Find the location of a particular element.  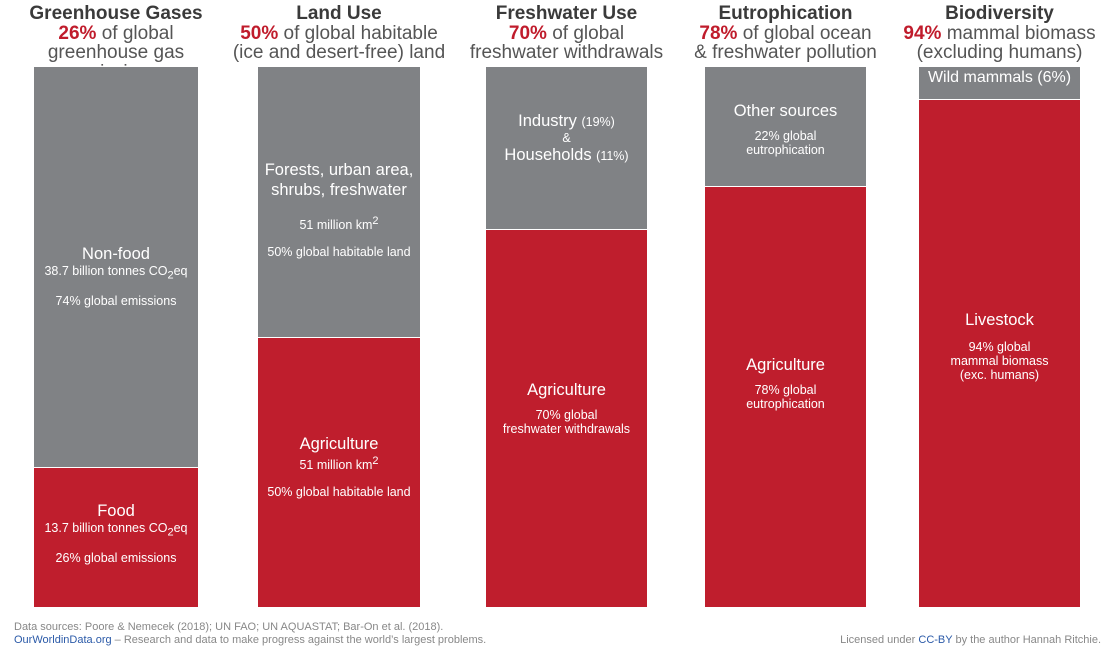

bar-segment-wild-mammals: Wild mammals (6%) is located at coordinates (999, 83).